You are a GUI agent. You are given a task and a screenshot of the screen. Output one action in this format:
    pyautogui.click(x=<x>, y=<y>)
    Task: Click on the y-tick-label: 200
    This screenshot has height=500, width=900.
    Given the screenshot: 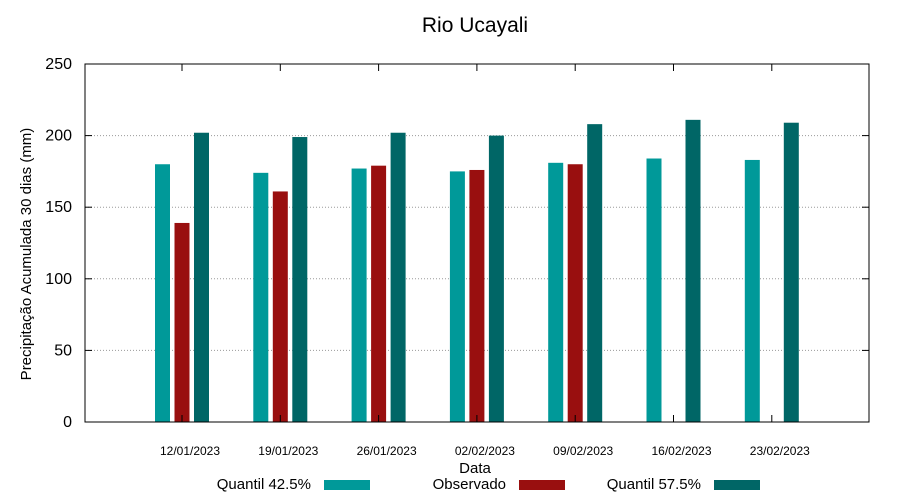 What is the action you would take?
    pyautogui.click(x=58, y=136)
    